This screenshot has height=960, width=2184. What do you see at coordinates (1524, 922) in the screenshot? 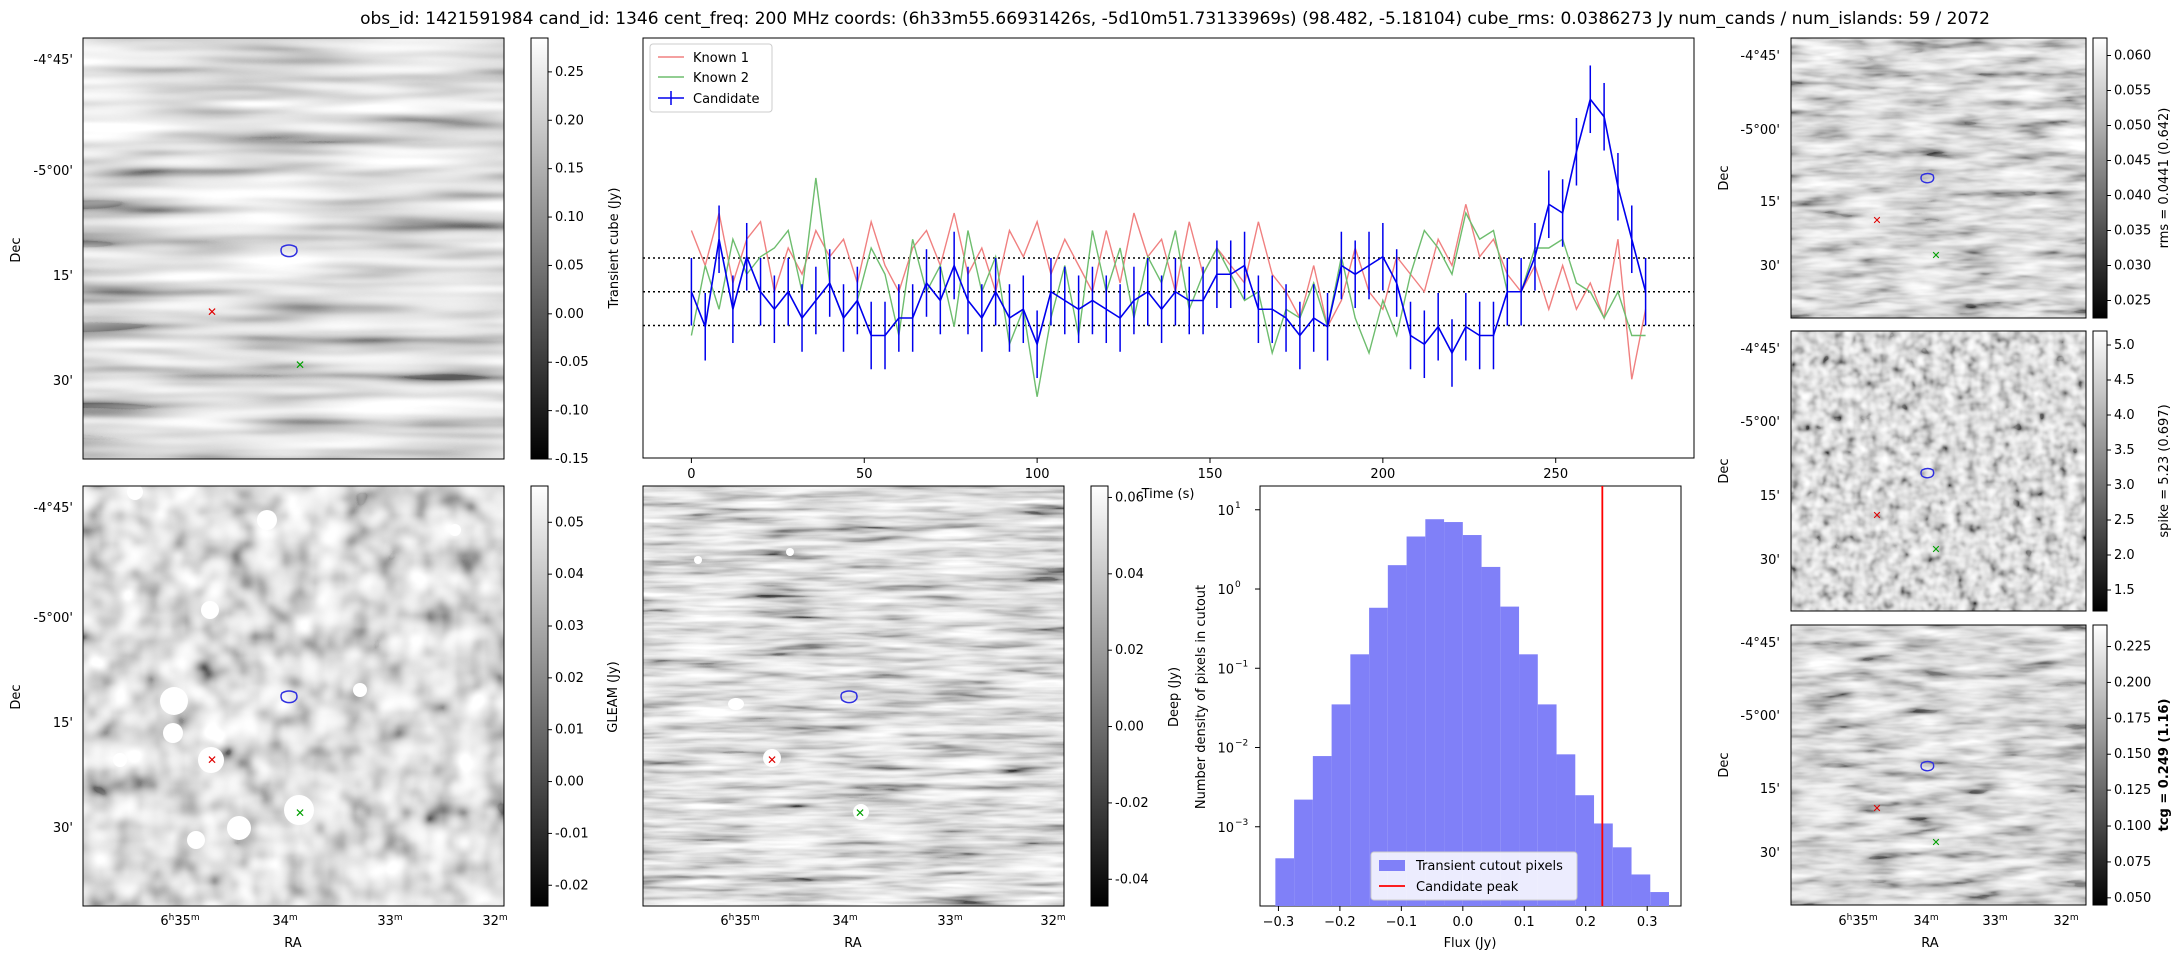
I see `hist-xtick-label: 0.1` at bounding box center [1524, 922].